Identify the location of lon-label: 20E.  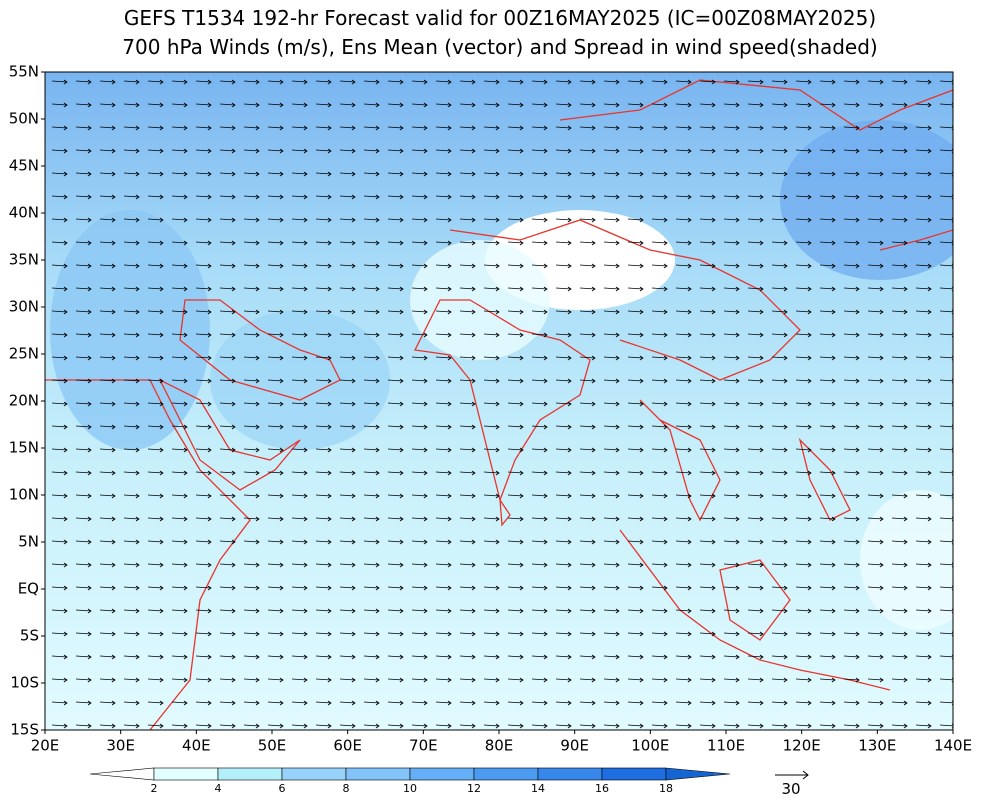
(45, 746).